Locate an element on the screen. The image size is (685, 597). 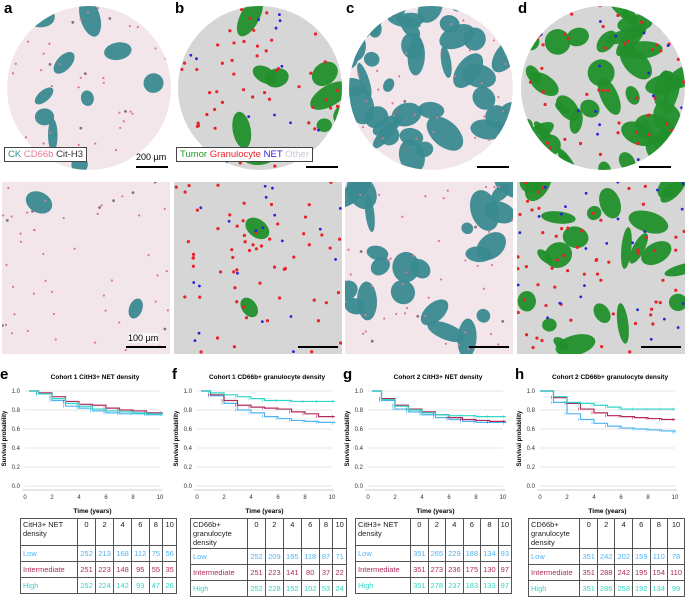
y-tick-label: 0.8 is located at coordinates (188, 411).